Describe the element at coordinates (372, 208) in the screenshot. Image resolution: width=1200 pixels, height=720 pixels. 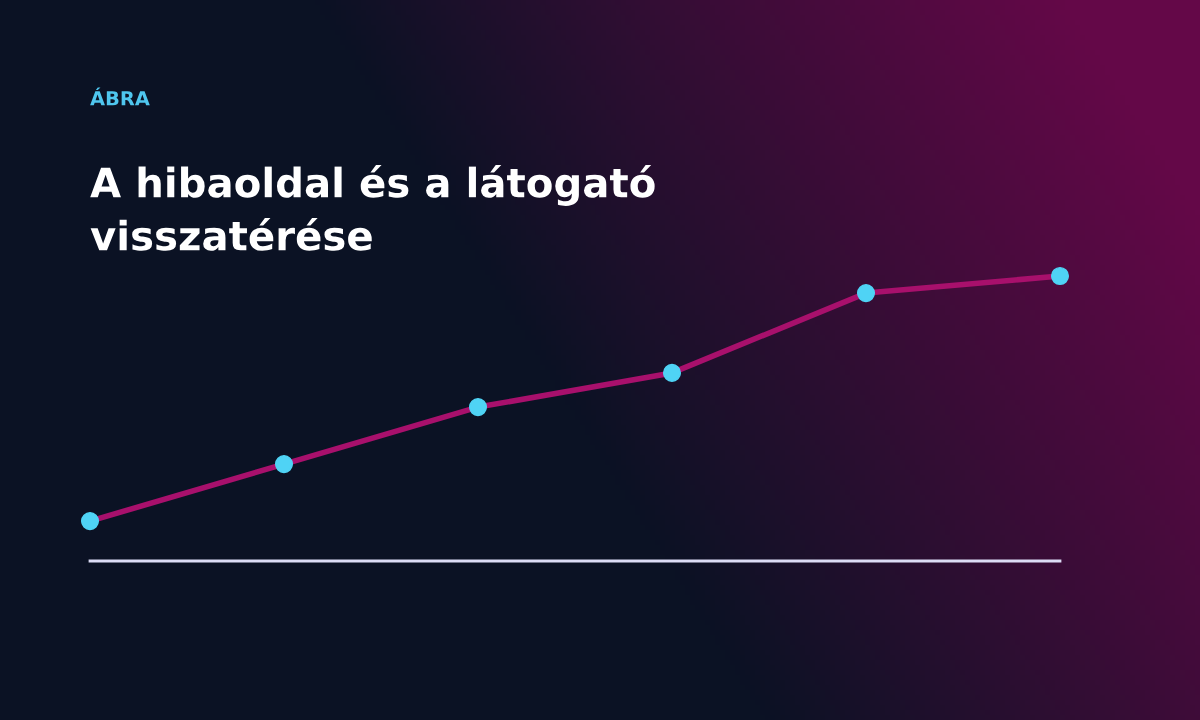
I see `chart-title: A hibaoldal és a látogató visszatérése` at that location.